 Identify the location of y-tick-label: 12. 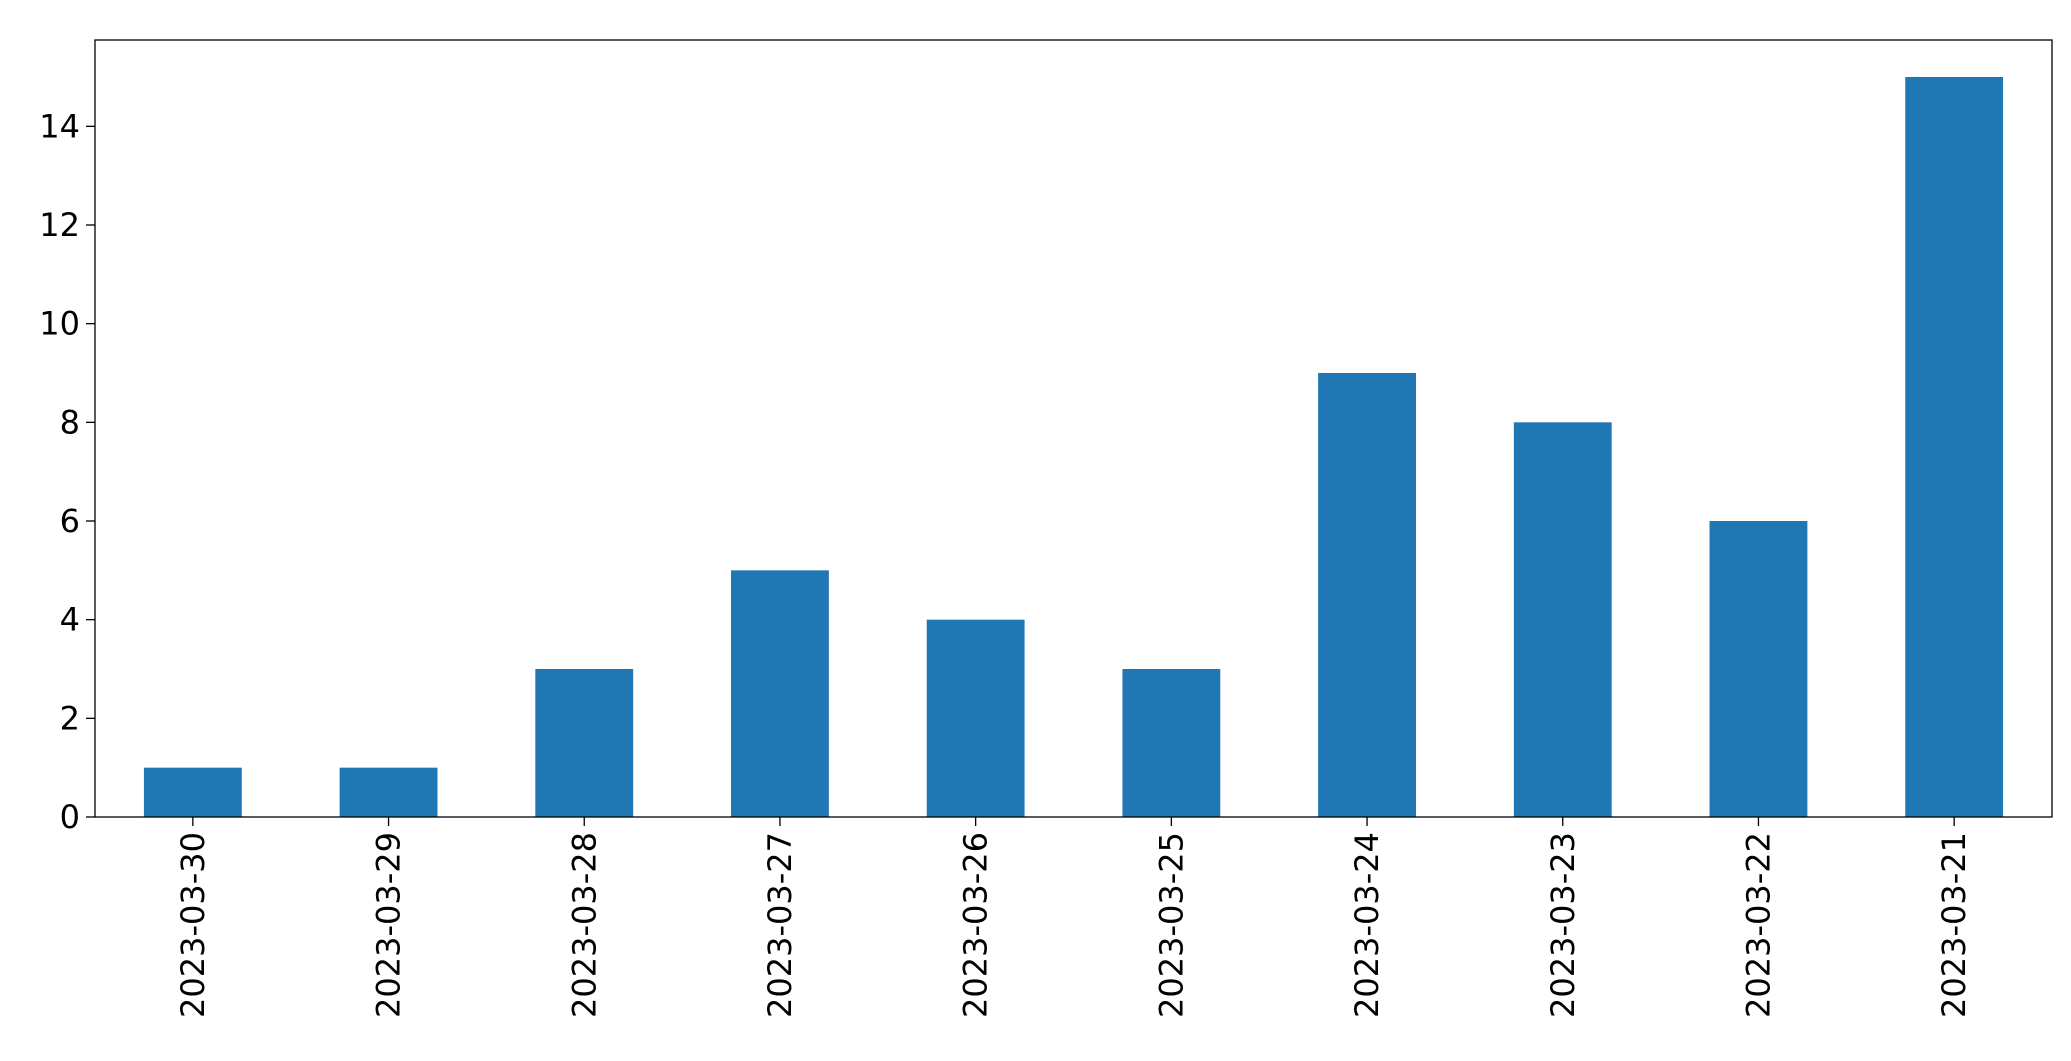
(59, 225).